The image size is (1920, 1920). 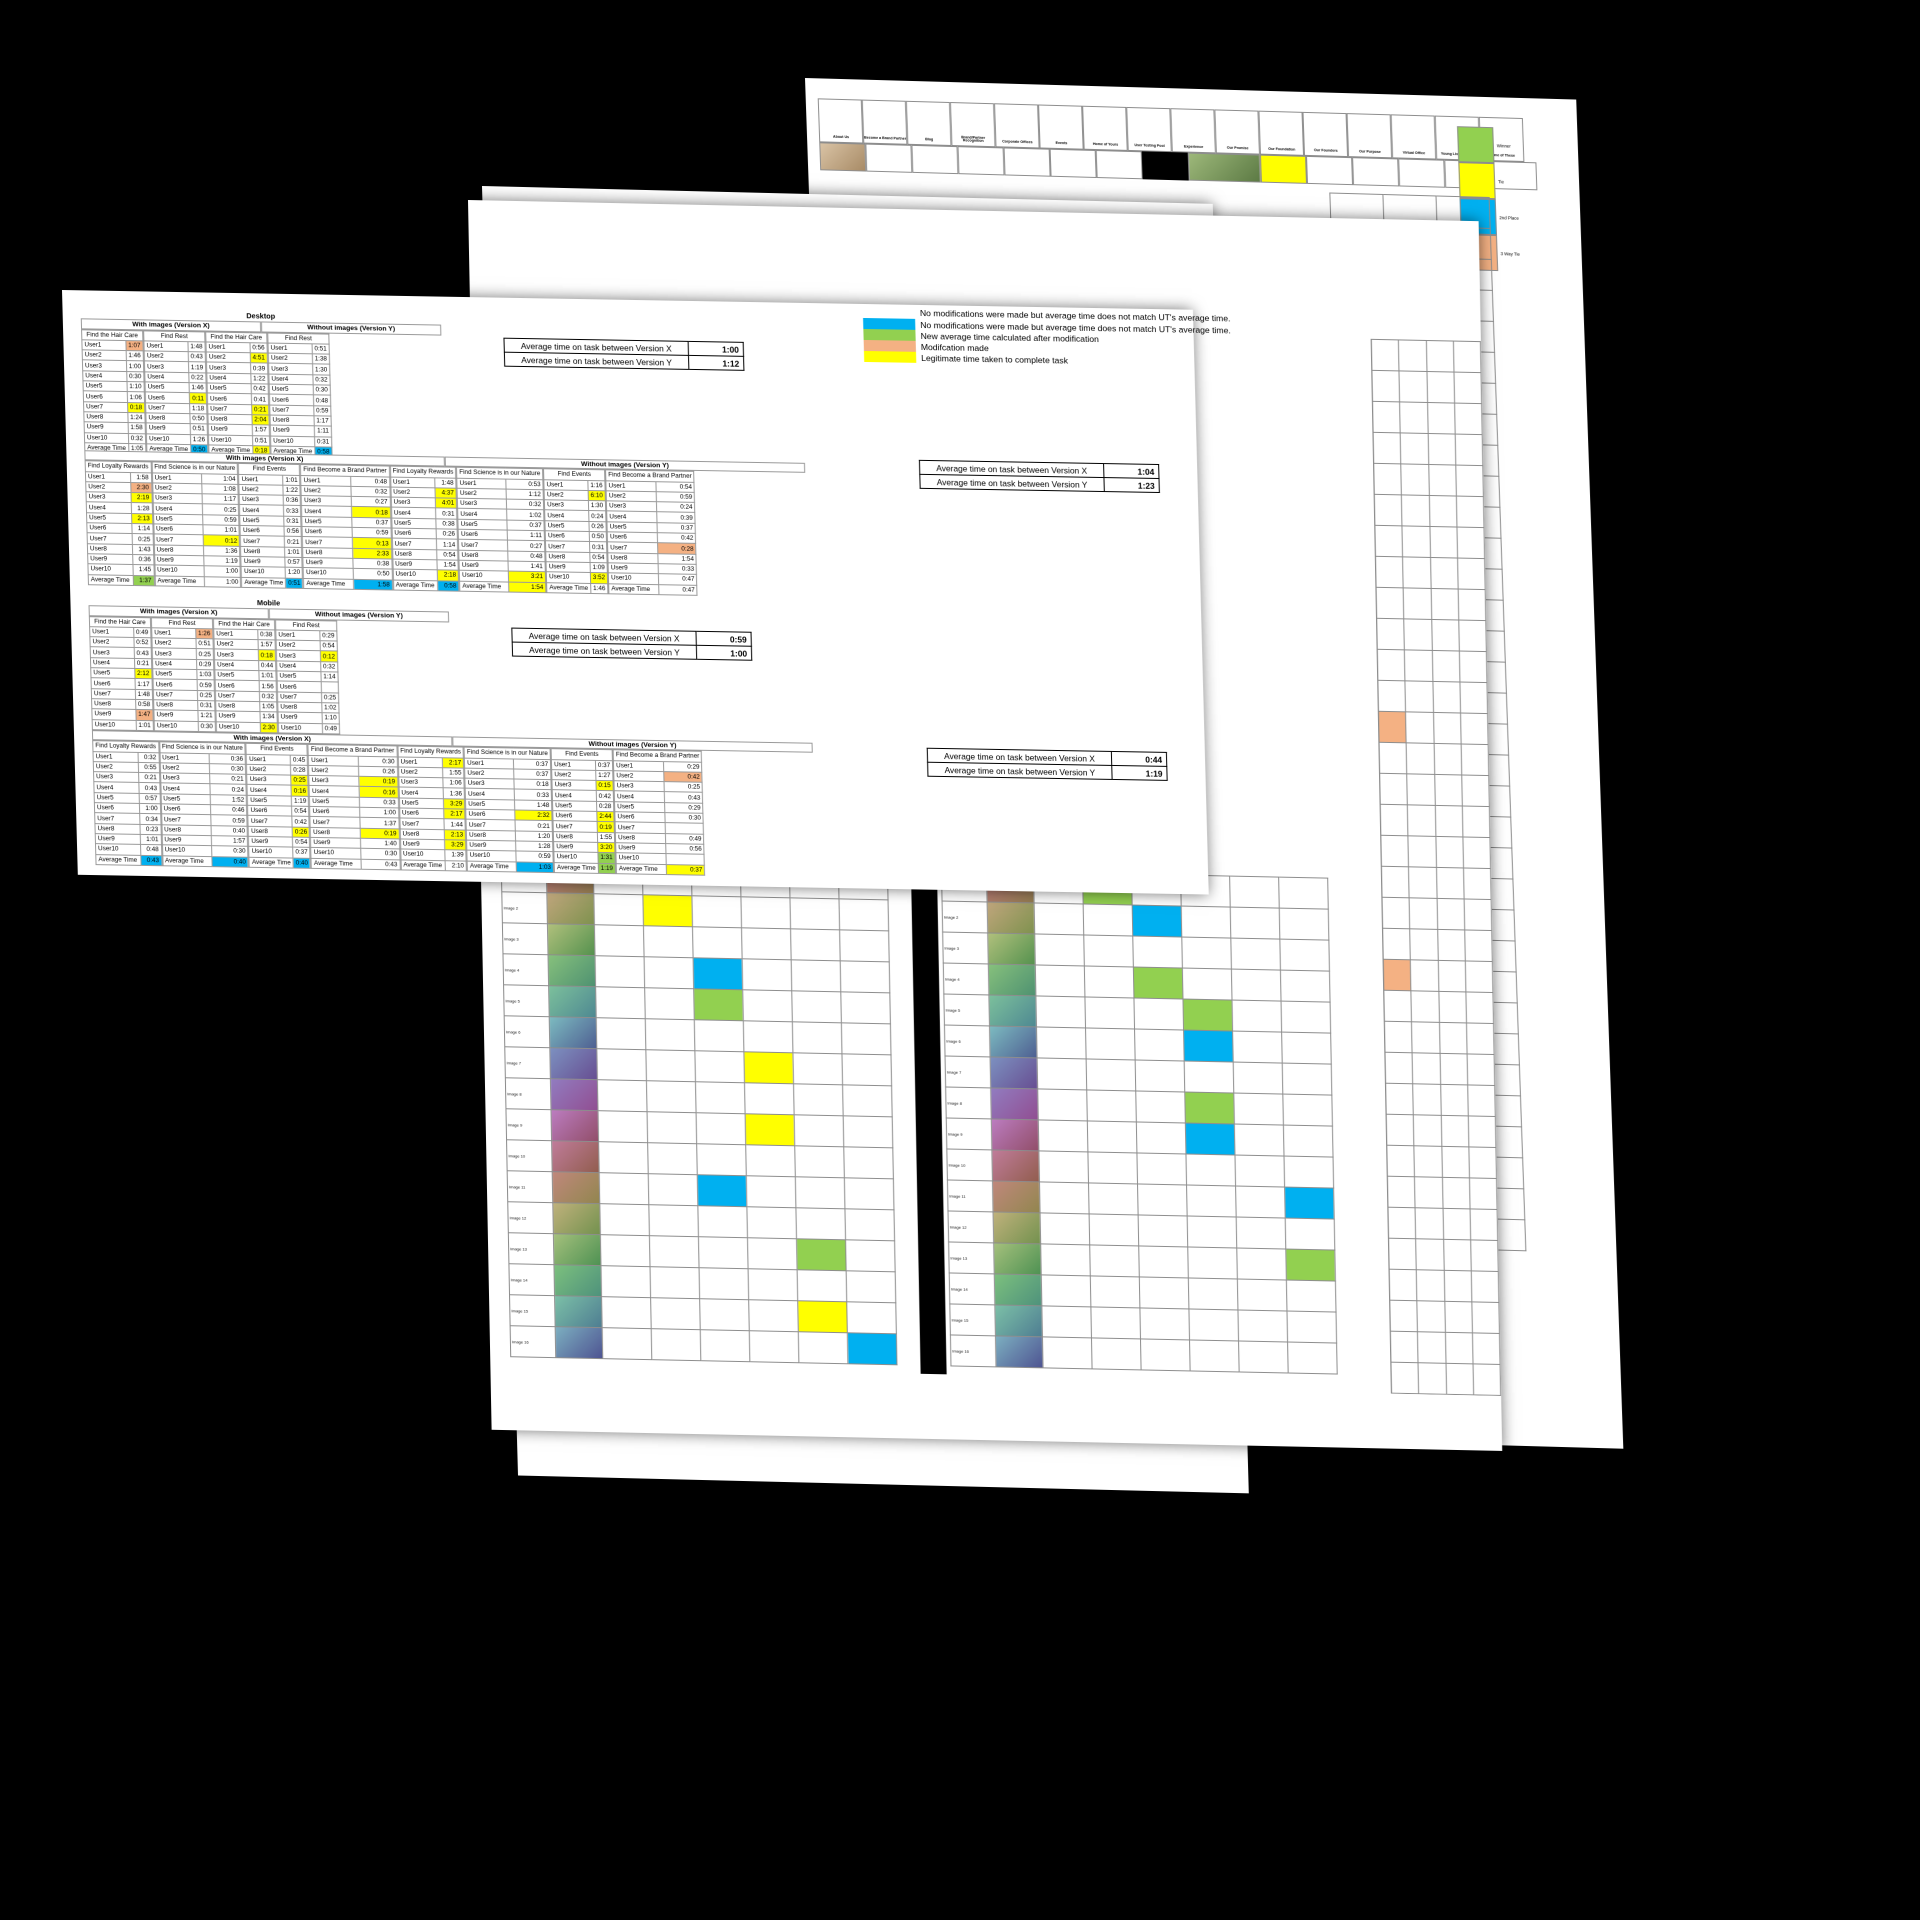 What do you see at coordinates (134, 346) in the screenshot?
I see `time-value: 1:07` at bounding box center [134, 346].